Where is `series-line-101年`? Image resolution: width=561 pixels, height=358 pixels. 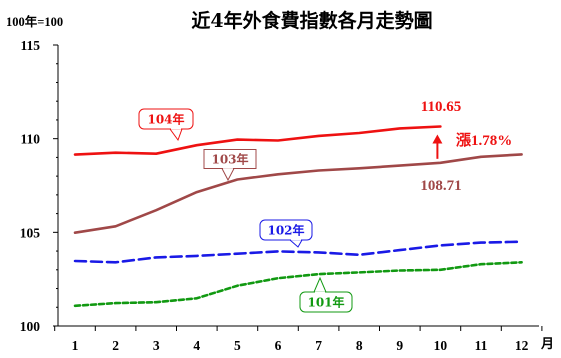
series-line-101年 is located at coordinates (298, 284).